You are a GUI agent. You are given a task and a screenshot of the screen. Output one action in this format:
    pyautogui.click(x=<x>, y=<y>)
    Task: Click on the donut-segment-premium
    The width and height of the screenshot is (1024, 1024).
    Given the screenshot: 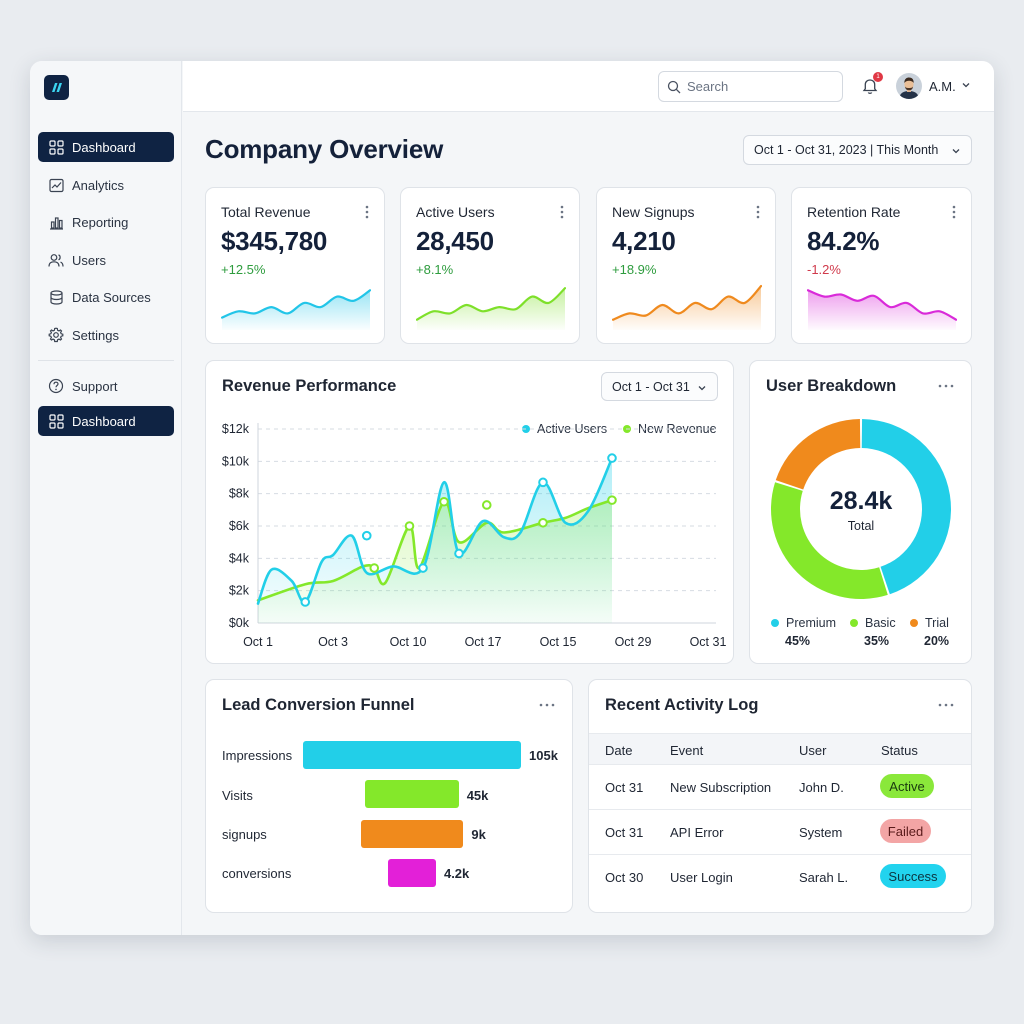 What is the action you would take?
    pyautogui.click(x=906, y=507)
    